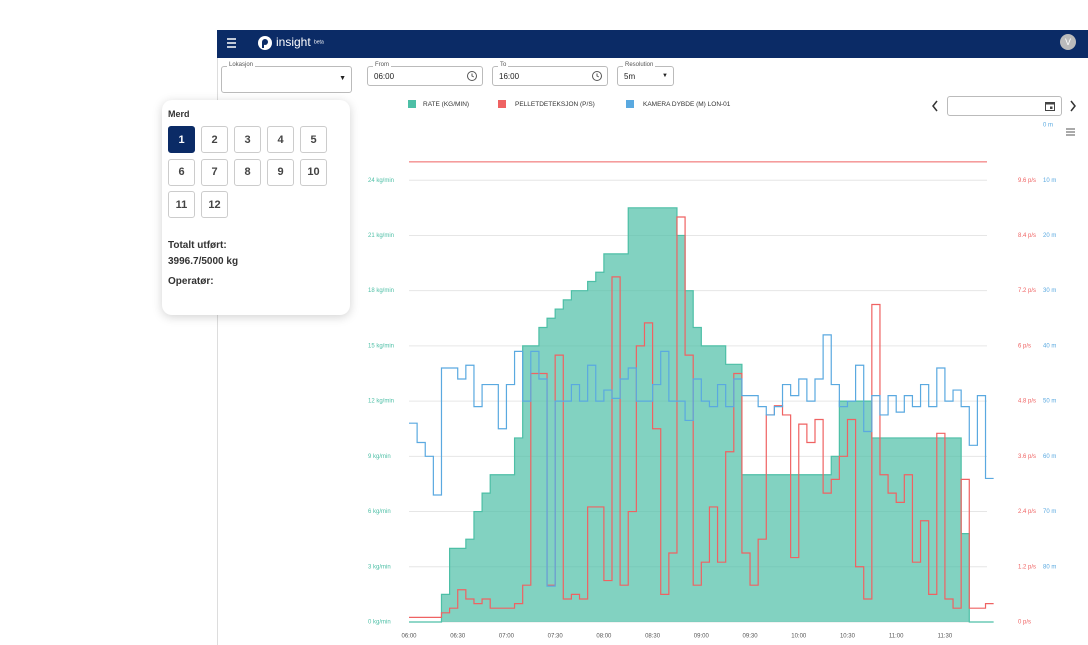 The width and height of the screenshot is (1088, 645). What do you see at coordinates (1027, 567) in the screenshot?
I see `y2-tick-label: 1.2 p/s` at bounding box center [1027, 567].